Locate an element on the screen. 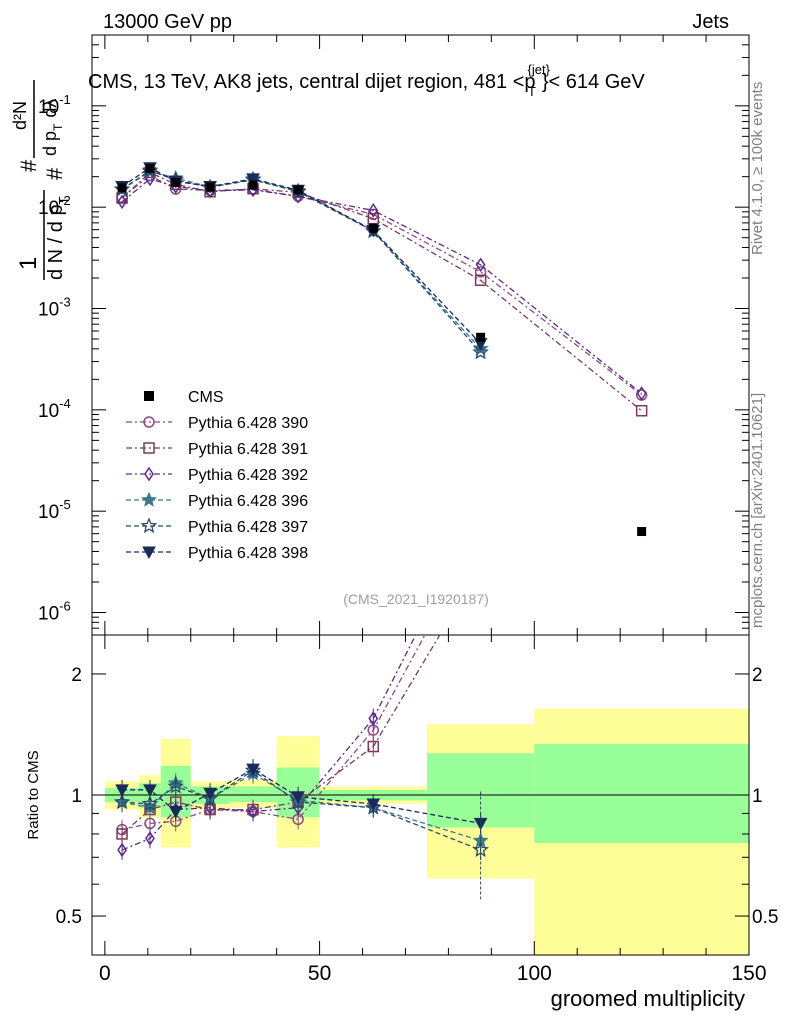  x-tick-label: 100 is located at coordinates (534, 973).